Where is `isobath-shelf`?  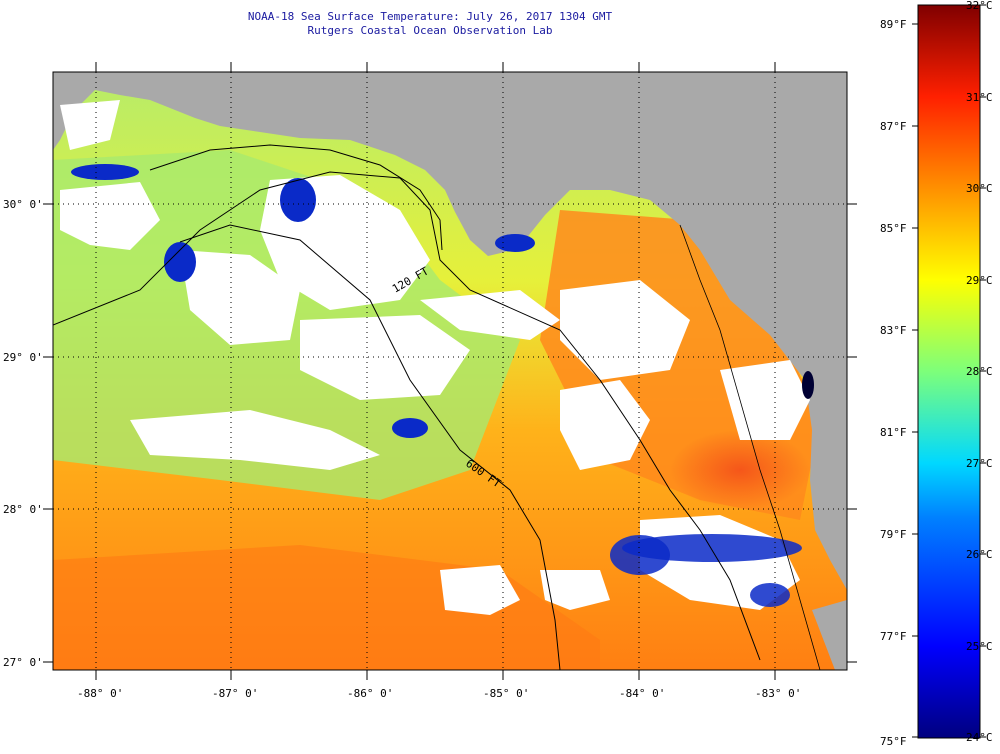 isobath-shelf is located at coordinates (296, 197).